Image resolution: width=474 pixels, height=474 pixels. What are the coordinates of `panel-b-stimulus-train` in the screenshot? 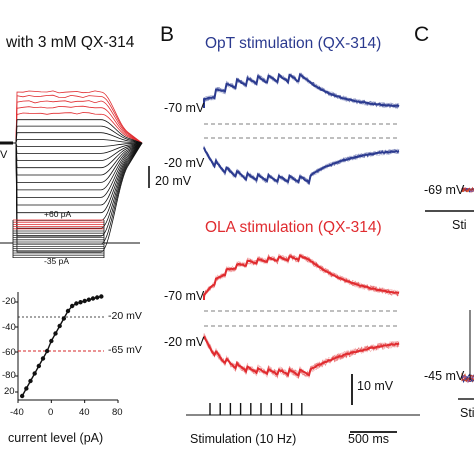 It's located at (303, 409).